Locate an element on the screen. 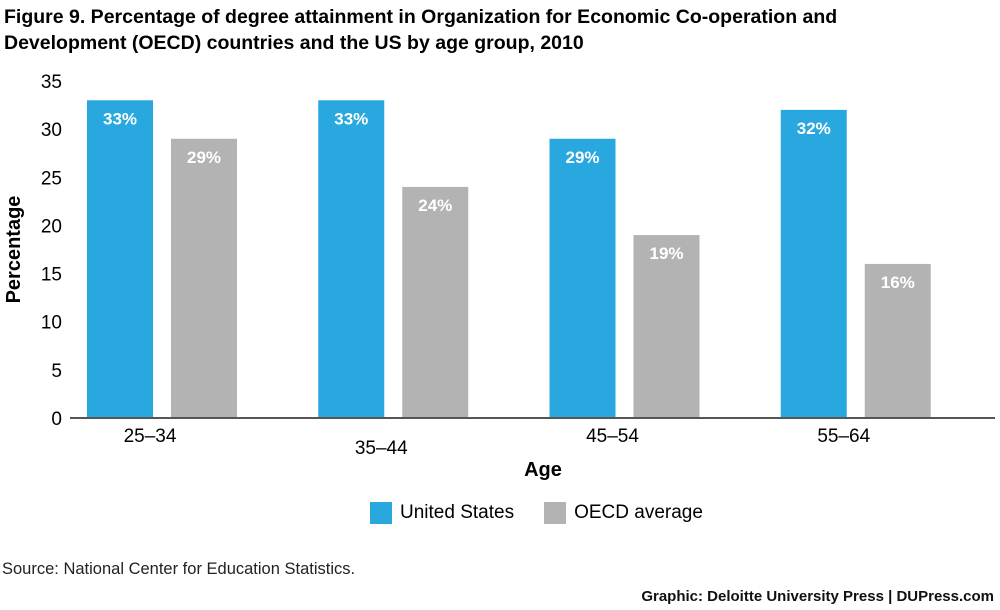 Image resolution: width=1000 pixels, height=610 pixels. x-axis-title: Age is located at coordinates (543, 470).